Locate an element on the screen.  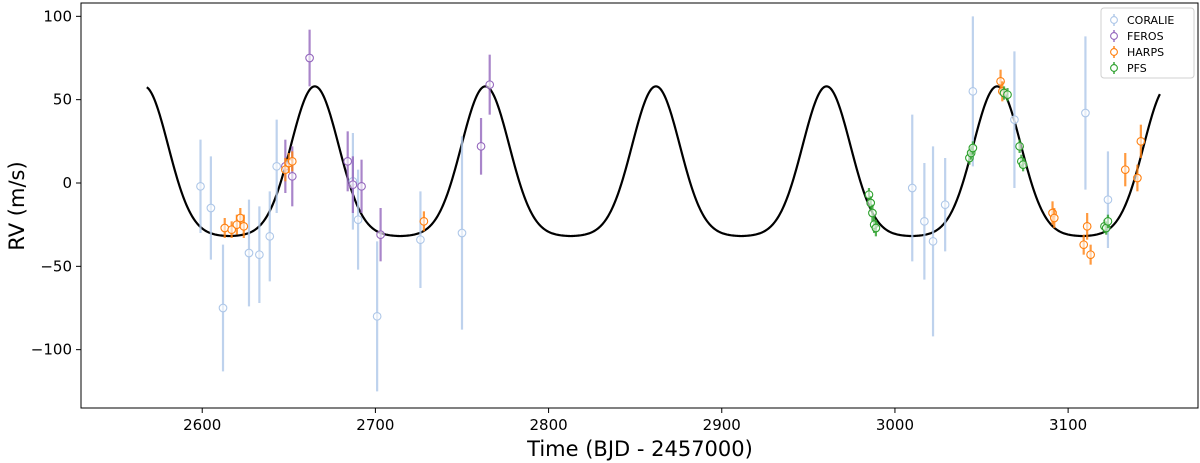
y-tick-label: 0 is located at coordinates (67, 183).